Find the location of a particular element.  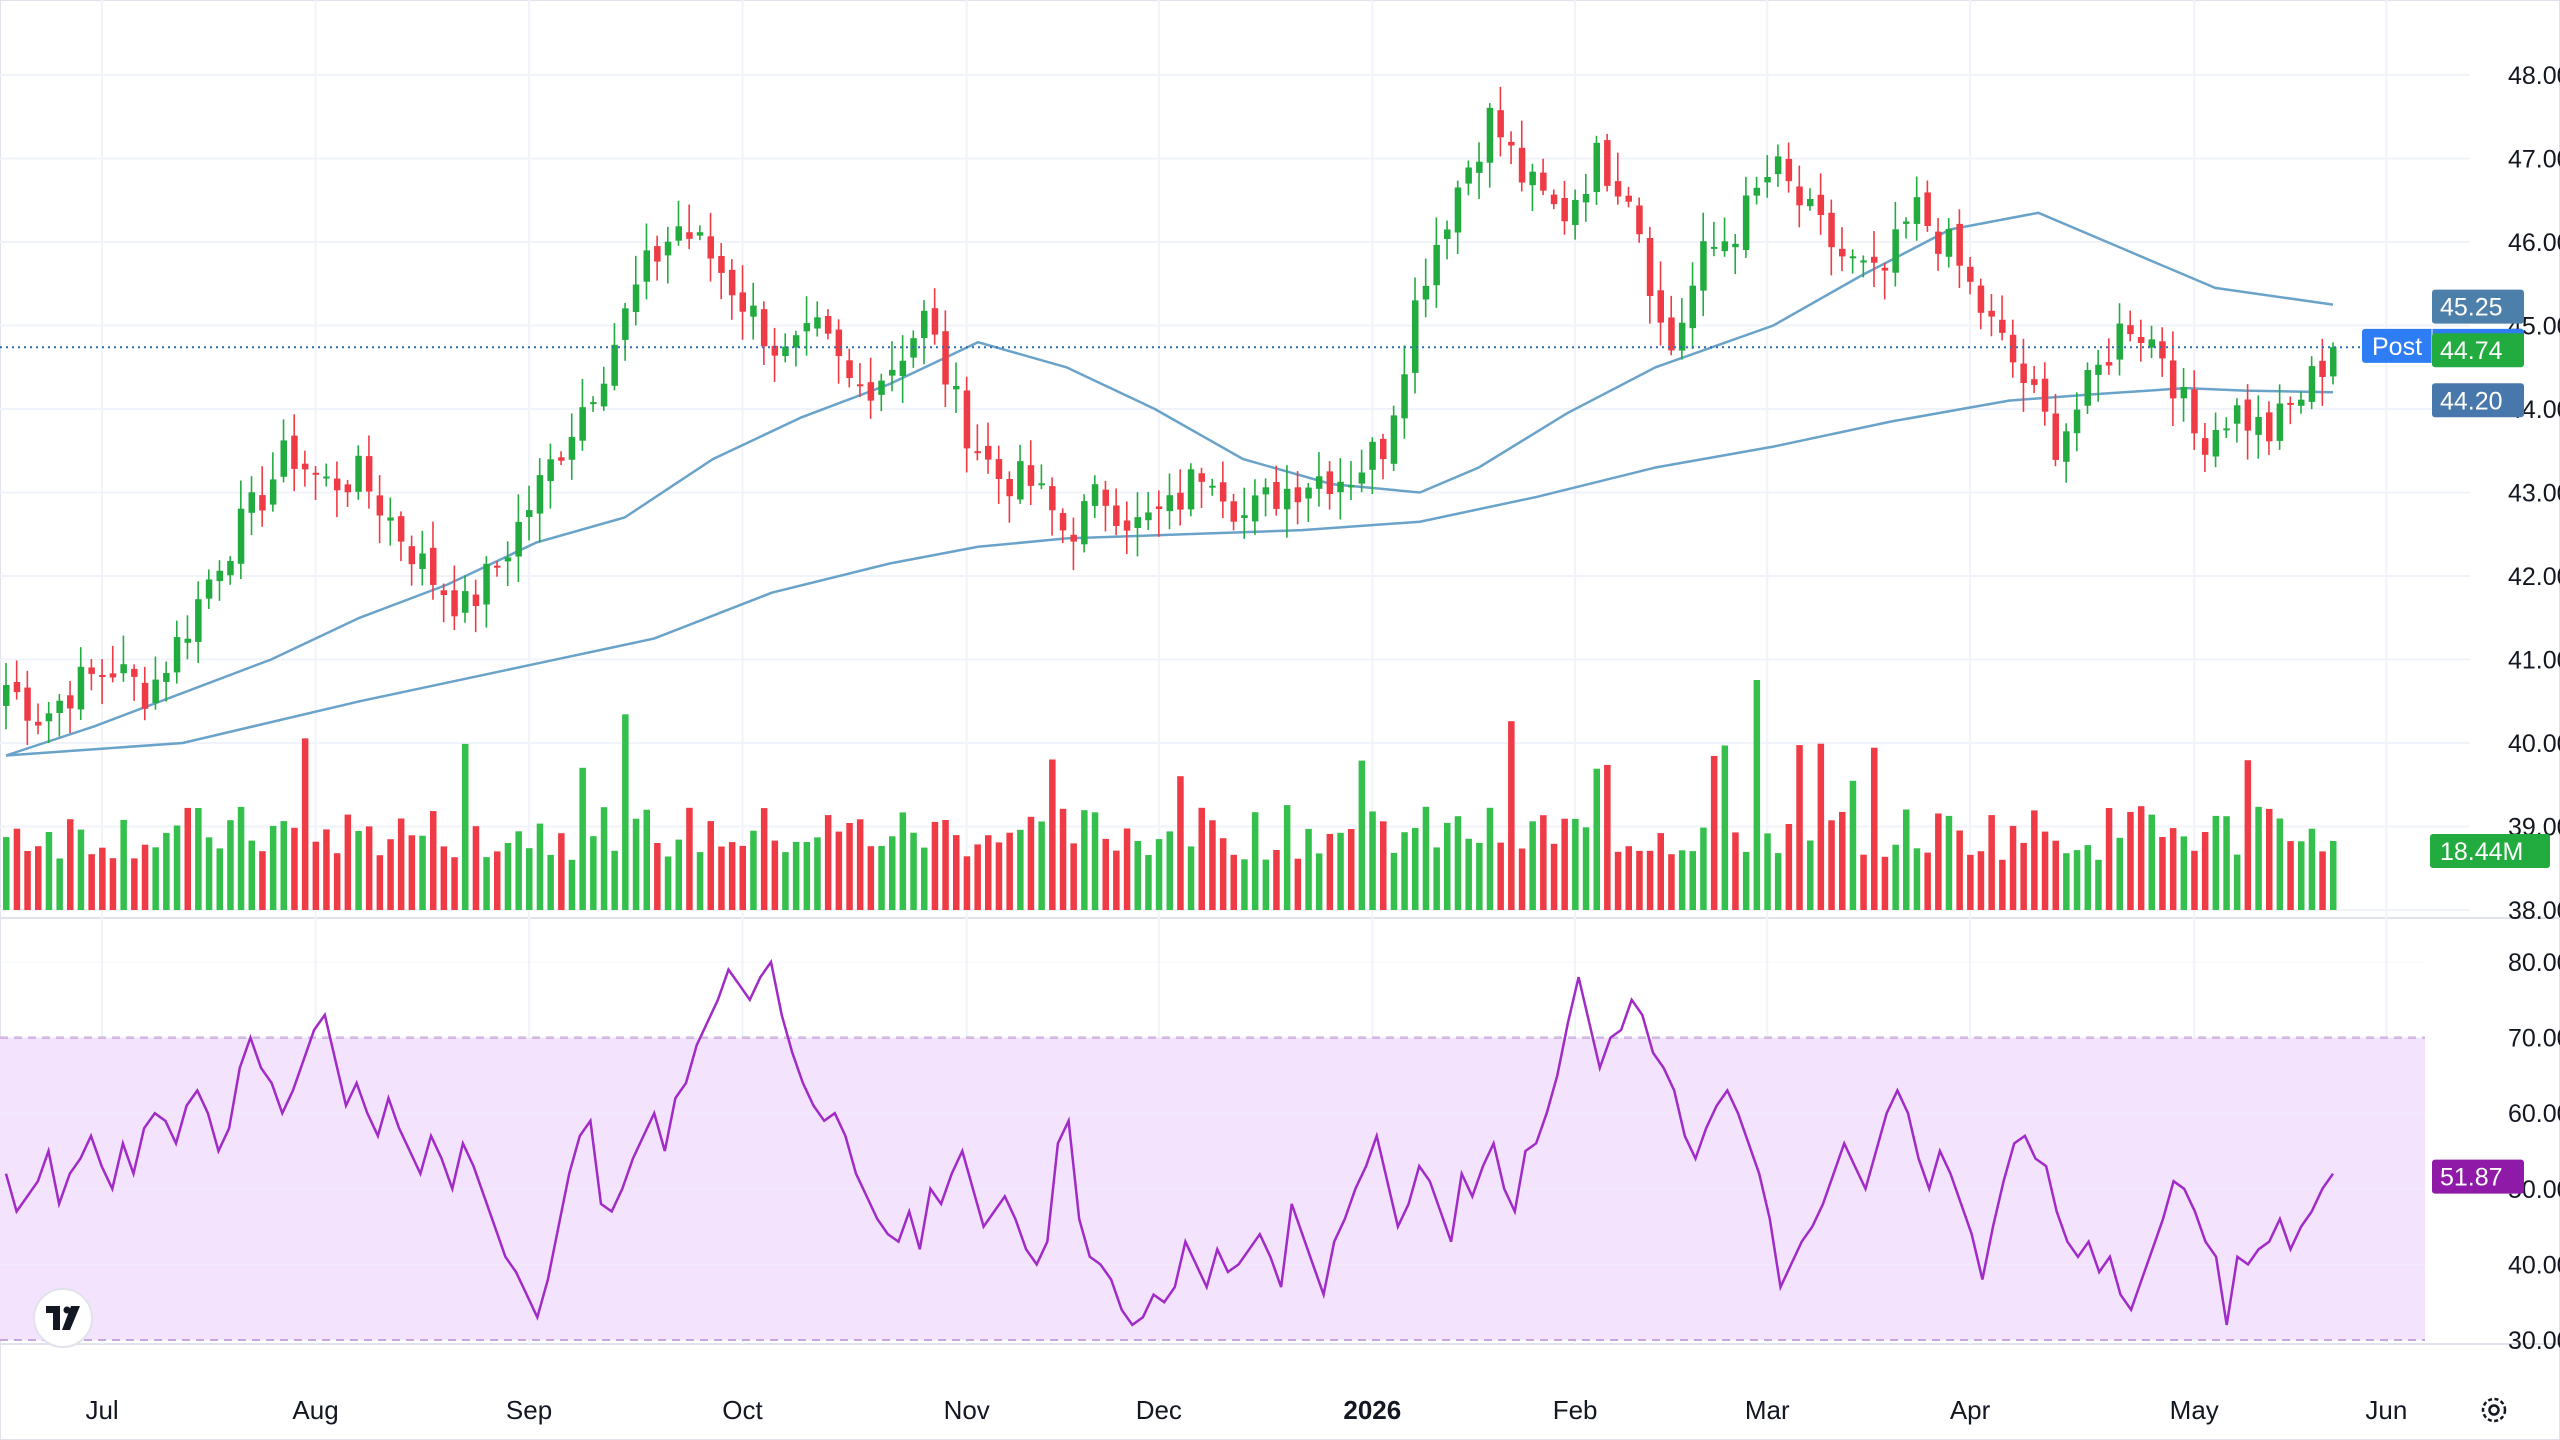

price-tick-label: 47.00 is located at coordinates (2534, 160).